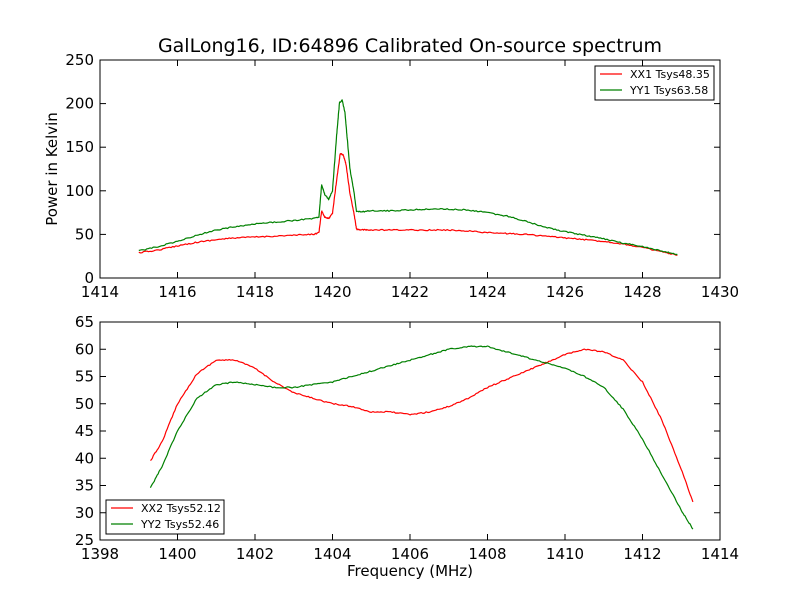 This screenshot has height=600, width=800. Describe the element at coordinates (84, 377) in the screenshot. I see `bottom-ytick-label: 55` at that location.